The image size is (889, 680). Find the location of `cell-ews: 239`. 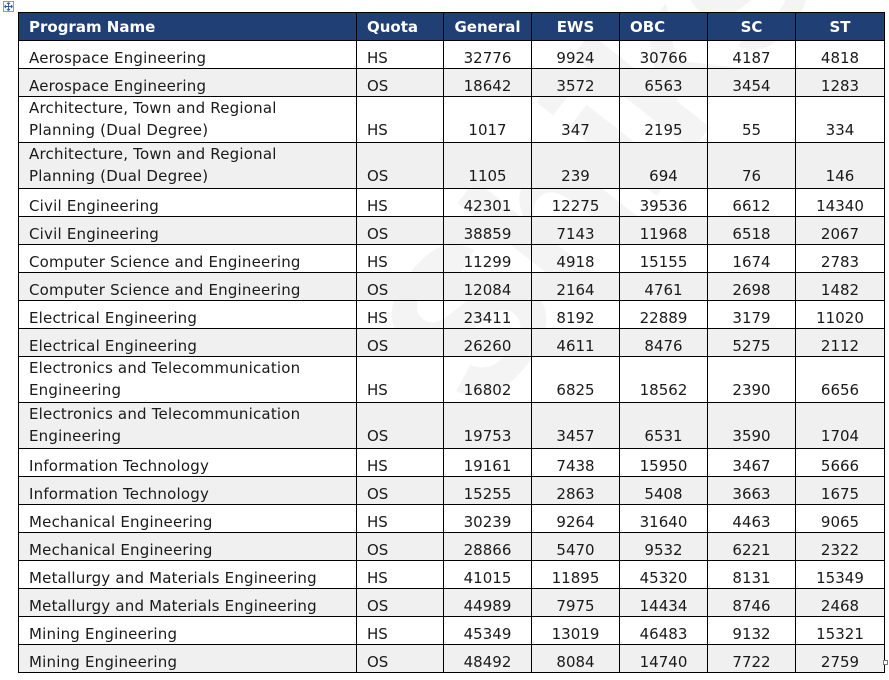

cell-ews: 239 is located at coordinates (575, 165).